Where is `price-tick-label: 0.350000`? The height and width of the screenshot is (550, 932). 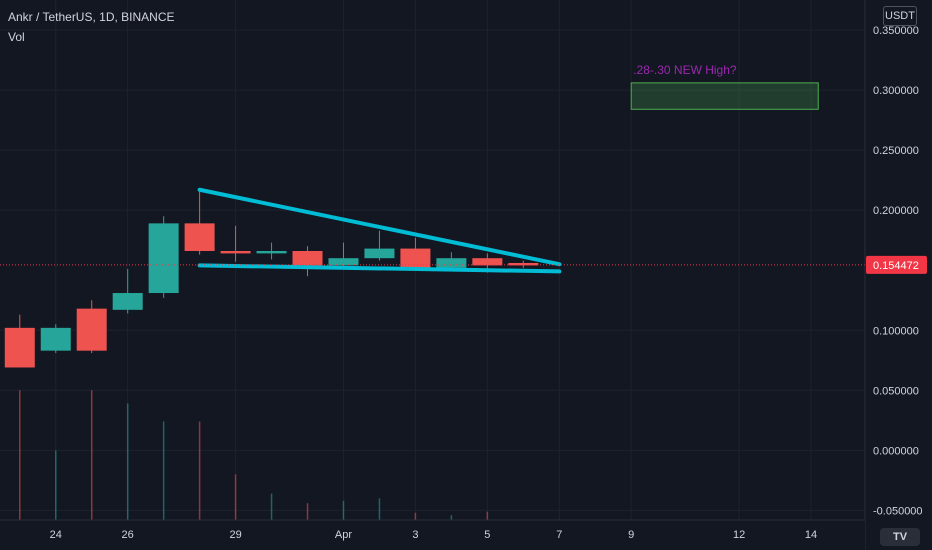
price-tick-label: 0.350000 is located at coordinates (896, 31).